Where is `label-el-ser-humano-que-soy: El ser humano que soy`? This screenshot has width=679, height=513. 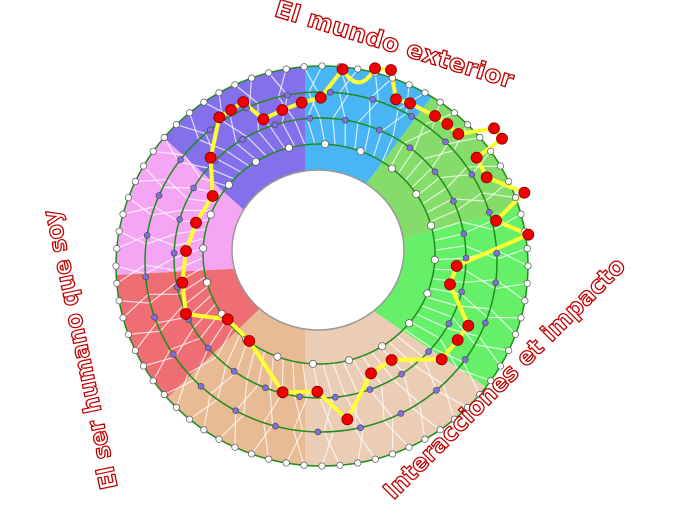 label-el-ser-humano-que-soy: El ser humano que soy is located at coordinates (80, 349).